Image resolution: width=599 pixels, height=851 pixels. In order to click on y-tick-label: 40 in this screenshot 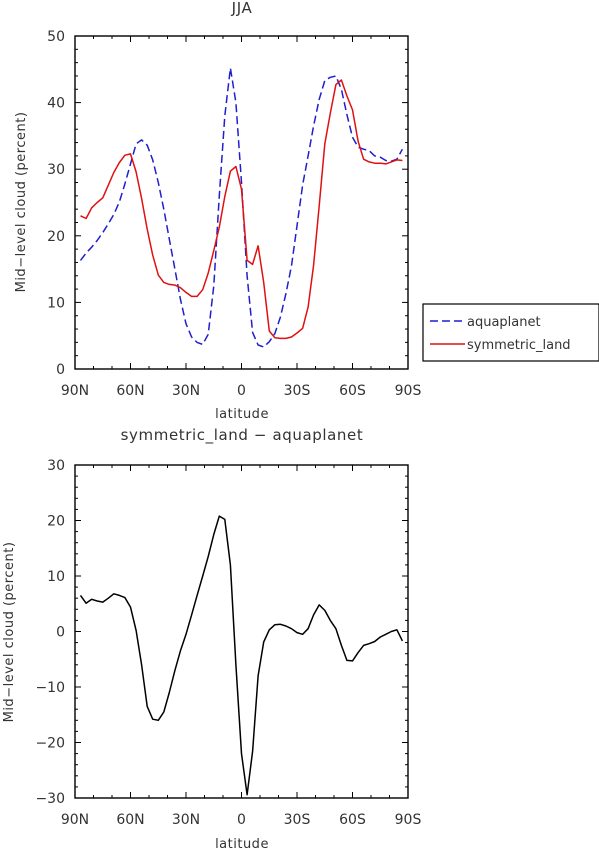, I will do `click(56, 104)`.